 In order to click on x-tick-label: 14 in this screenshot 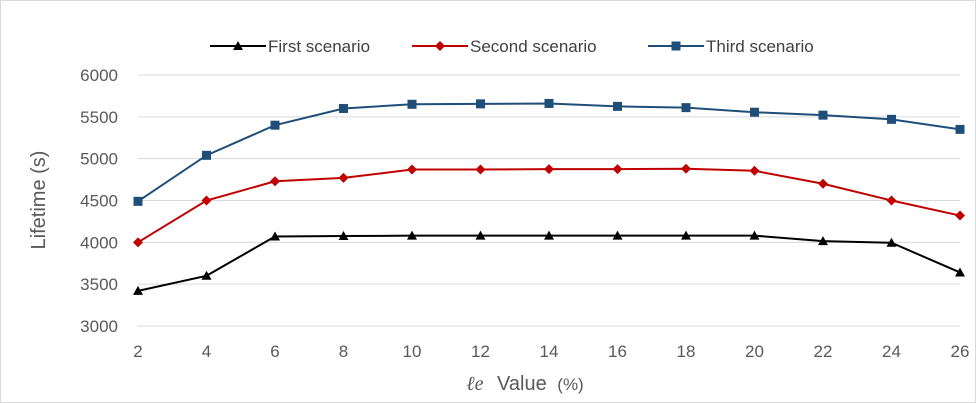, I will do `click(549, 351)`.